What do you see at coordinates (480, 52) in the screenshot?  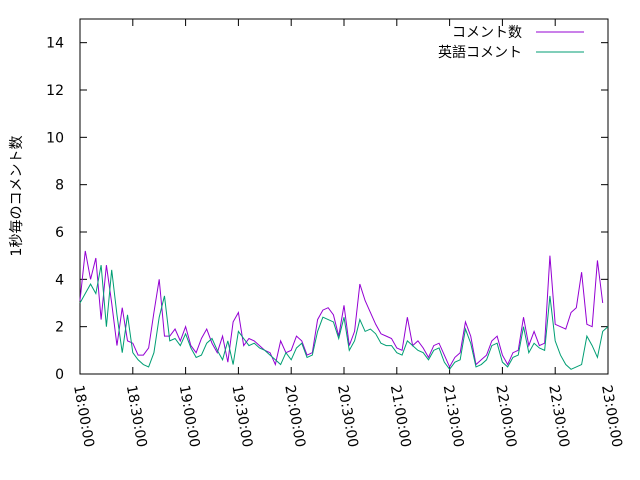 I see `legend-label-2: 英語コメント` at bounding box center [480, 52].